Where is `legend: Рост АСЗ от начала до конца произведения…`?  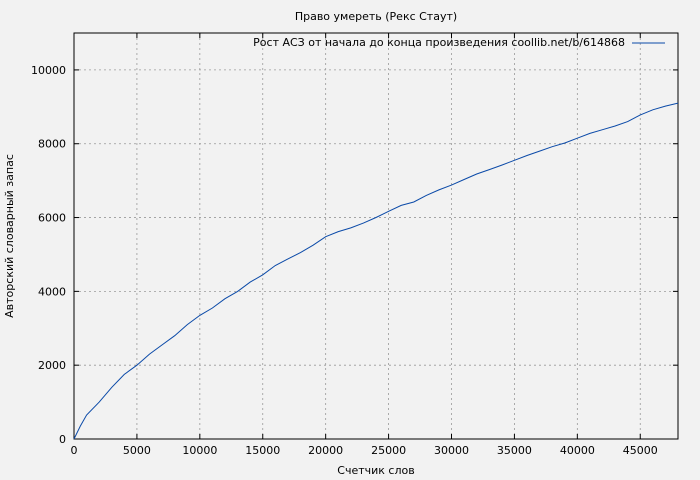 legend: Рост АСЗ от начала до конца произведения… is located at coordinates (459, 42).